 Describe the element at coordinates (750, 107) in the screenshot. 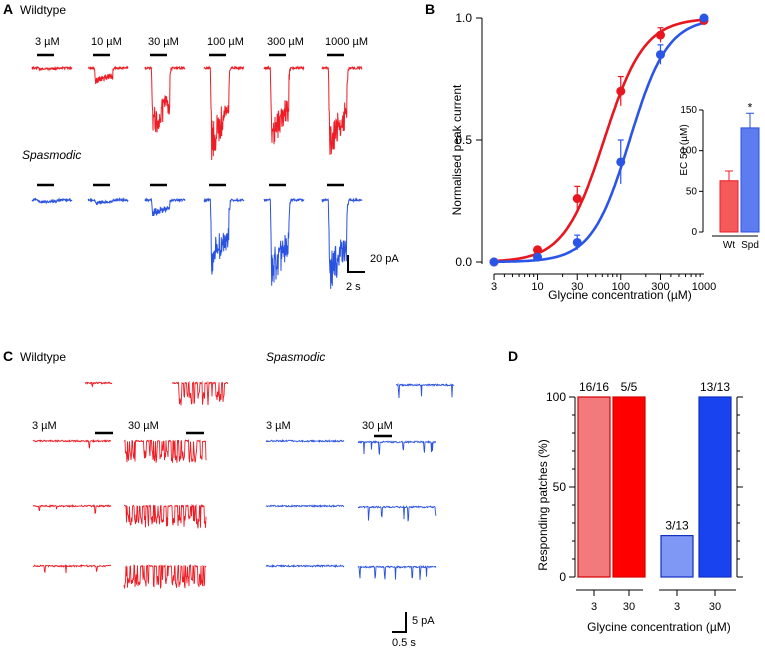

I see `inset-significance-marker: *` at that location.